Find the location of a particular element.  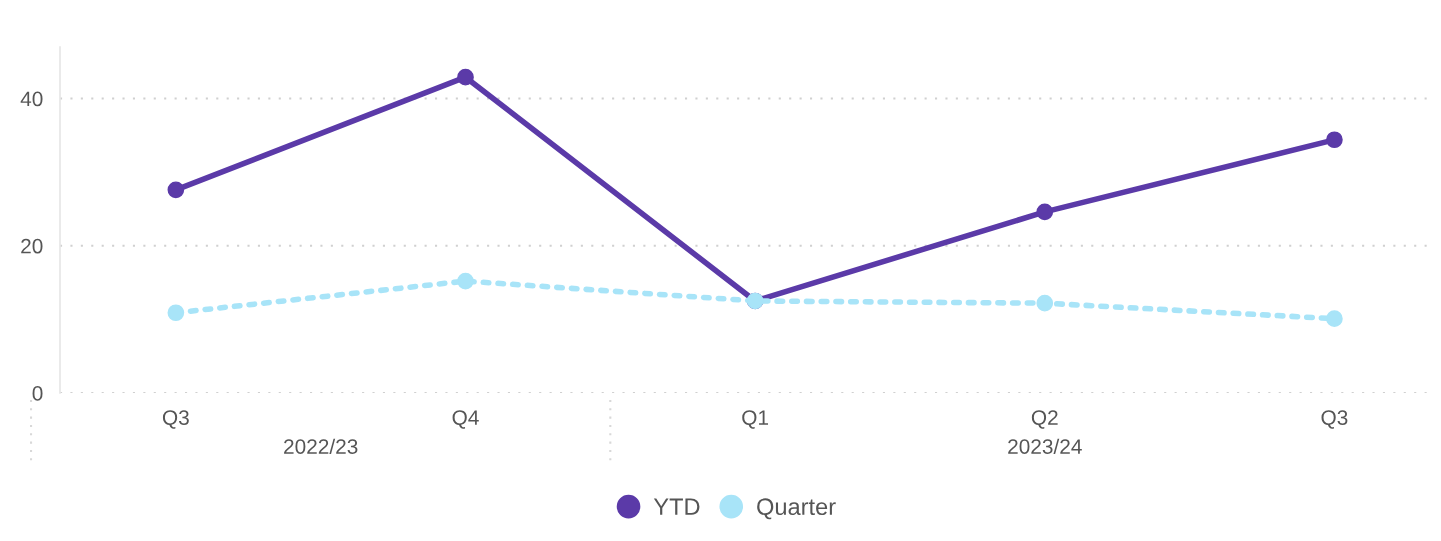

y-tick-label: 40 is located at coordinates (31, 99).